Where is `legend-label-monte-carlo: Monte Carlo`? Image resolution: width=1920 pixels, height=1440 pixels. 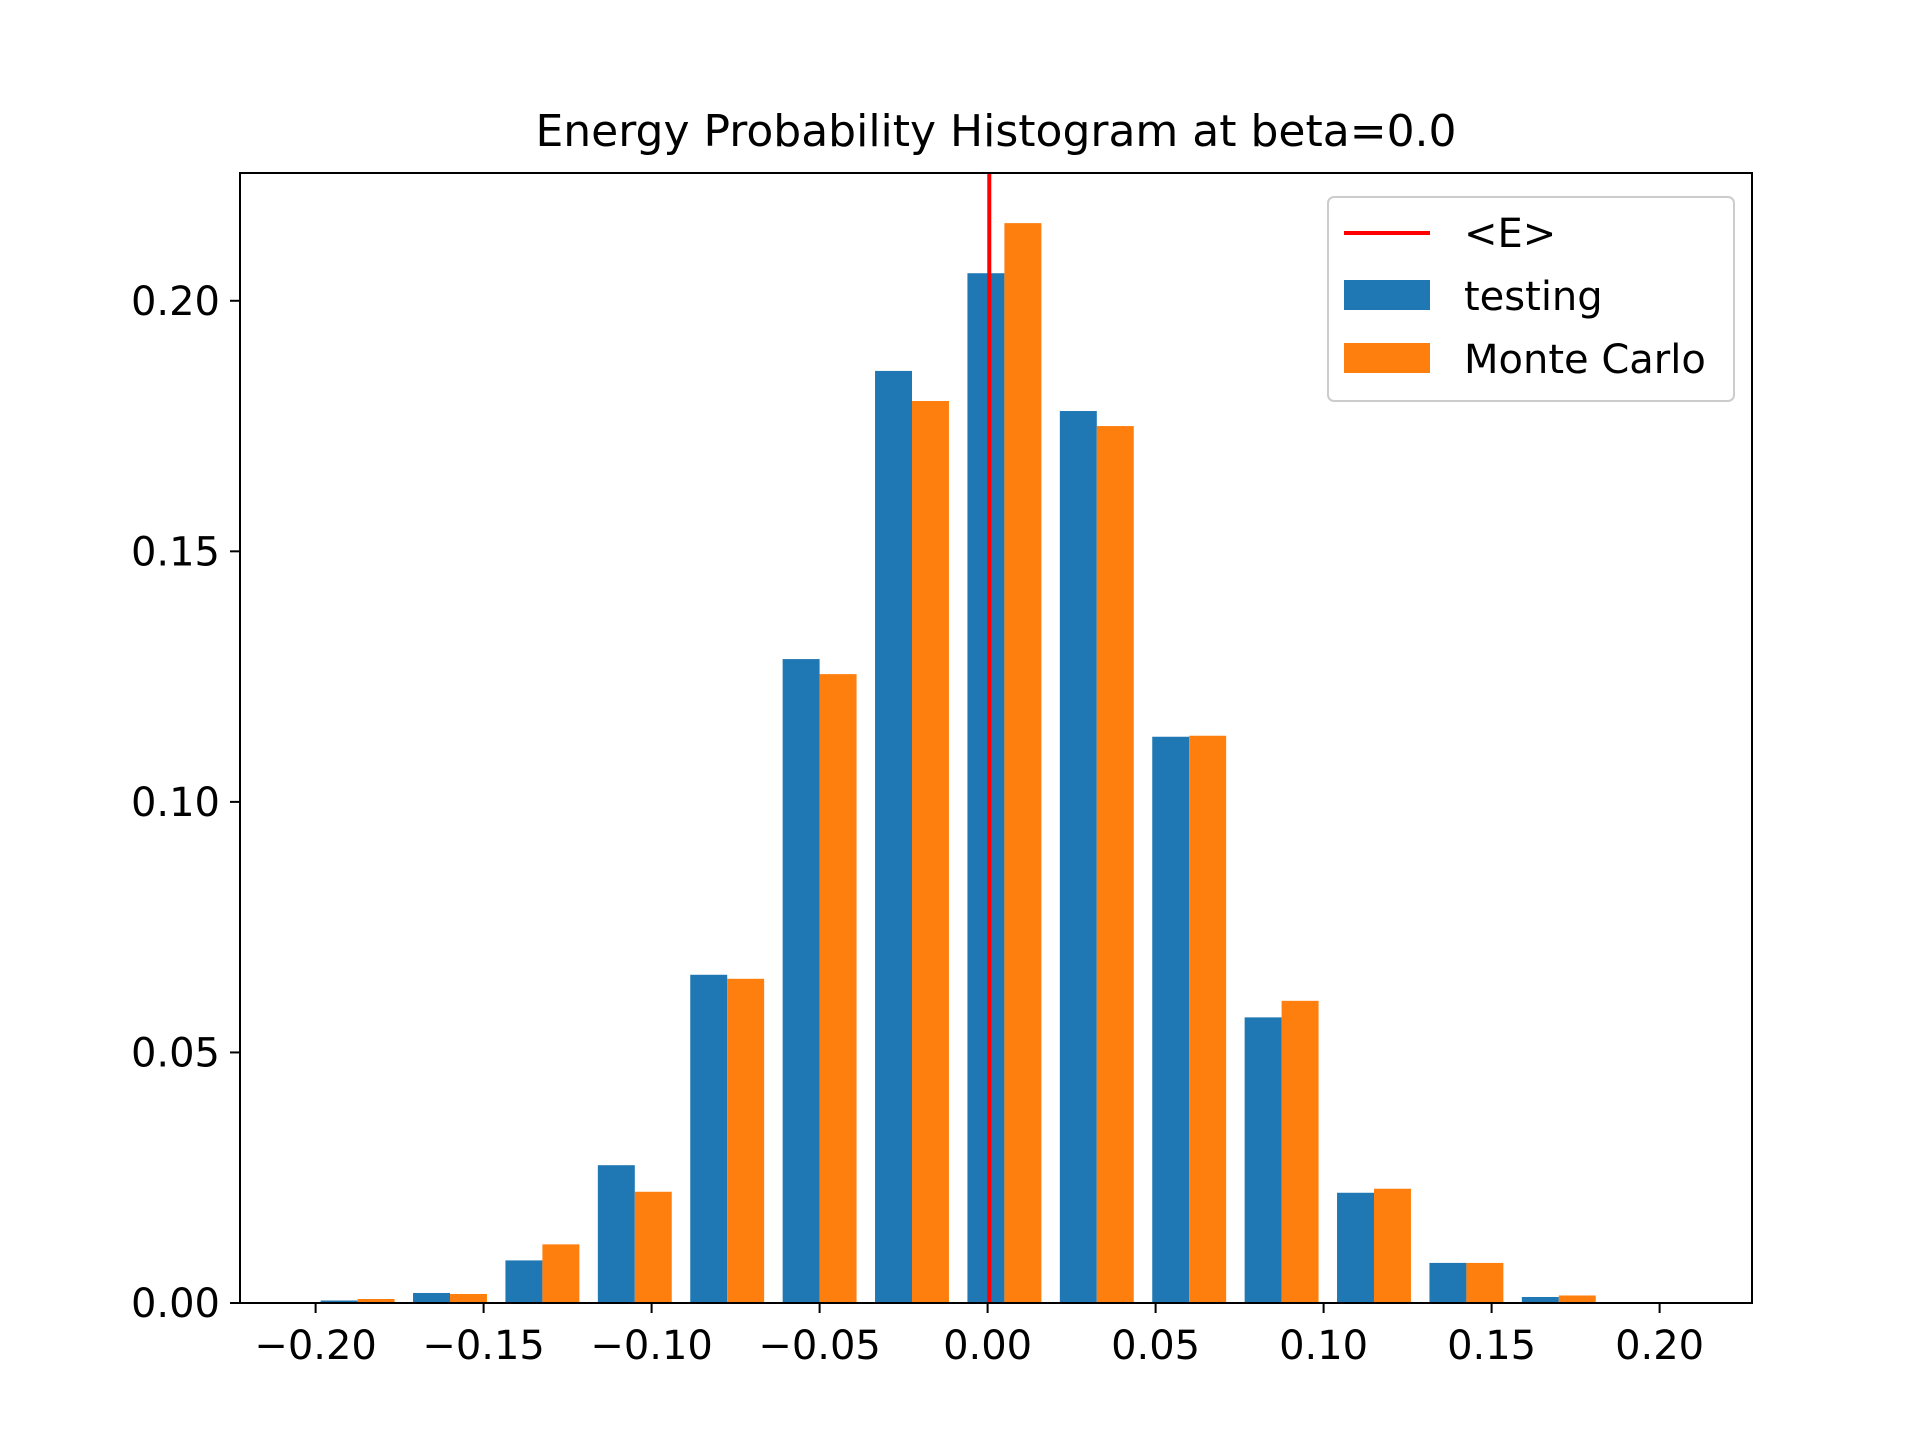
legend-label-monte-carlo: Monte Carlo is located at coordinates (1585, 360).